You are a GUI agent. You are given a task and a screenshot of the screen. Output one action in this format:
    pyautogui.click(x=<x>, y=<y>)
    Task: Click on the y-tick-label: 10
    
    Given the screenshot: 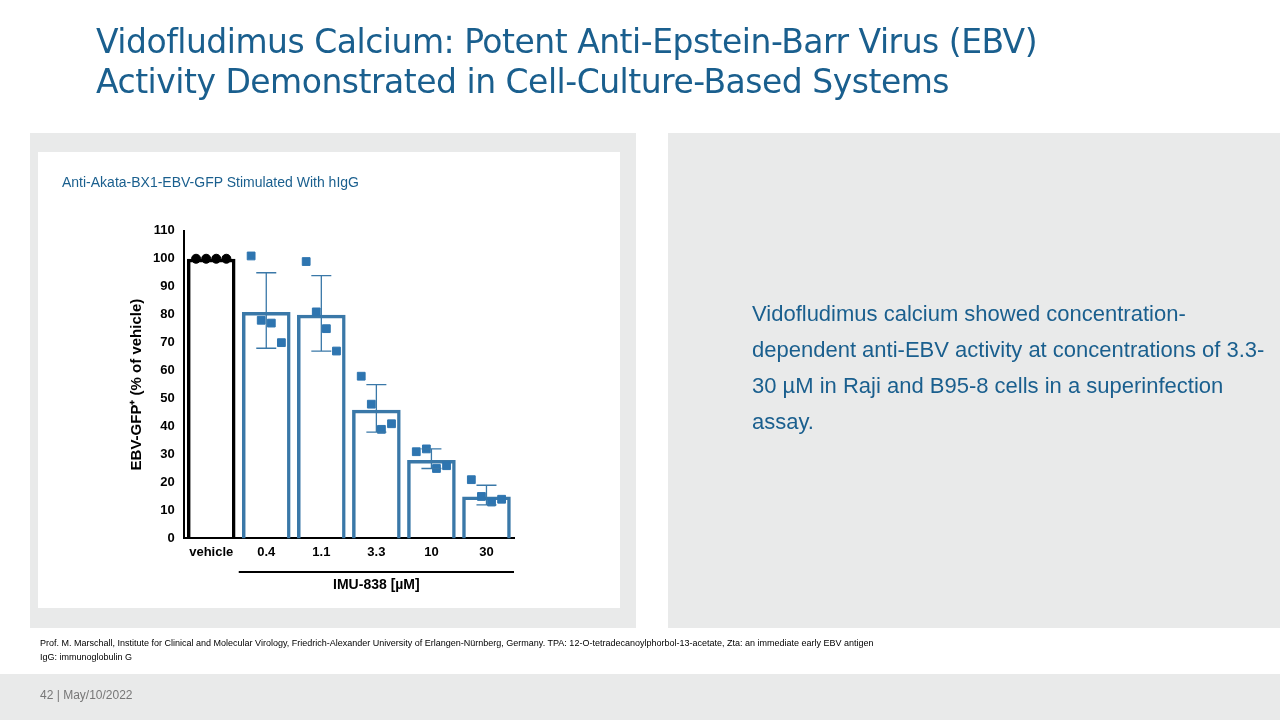 What is the action you would take?
    pyautogui.click(x=167, y=510)
    